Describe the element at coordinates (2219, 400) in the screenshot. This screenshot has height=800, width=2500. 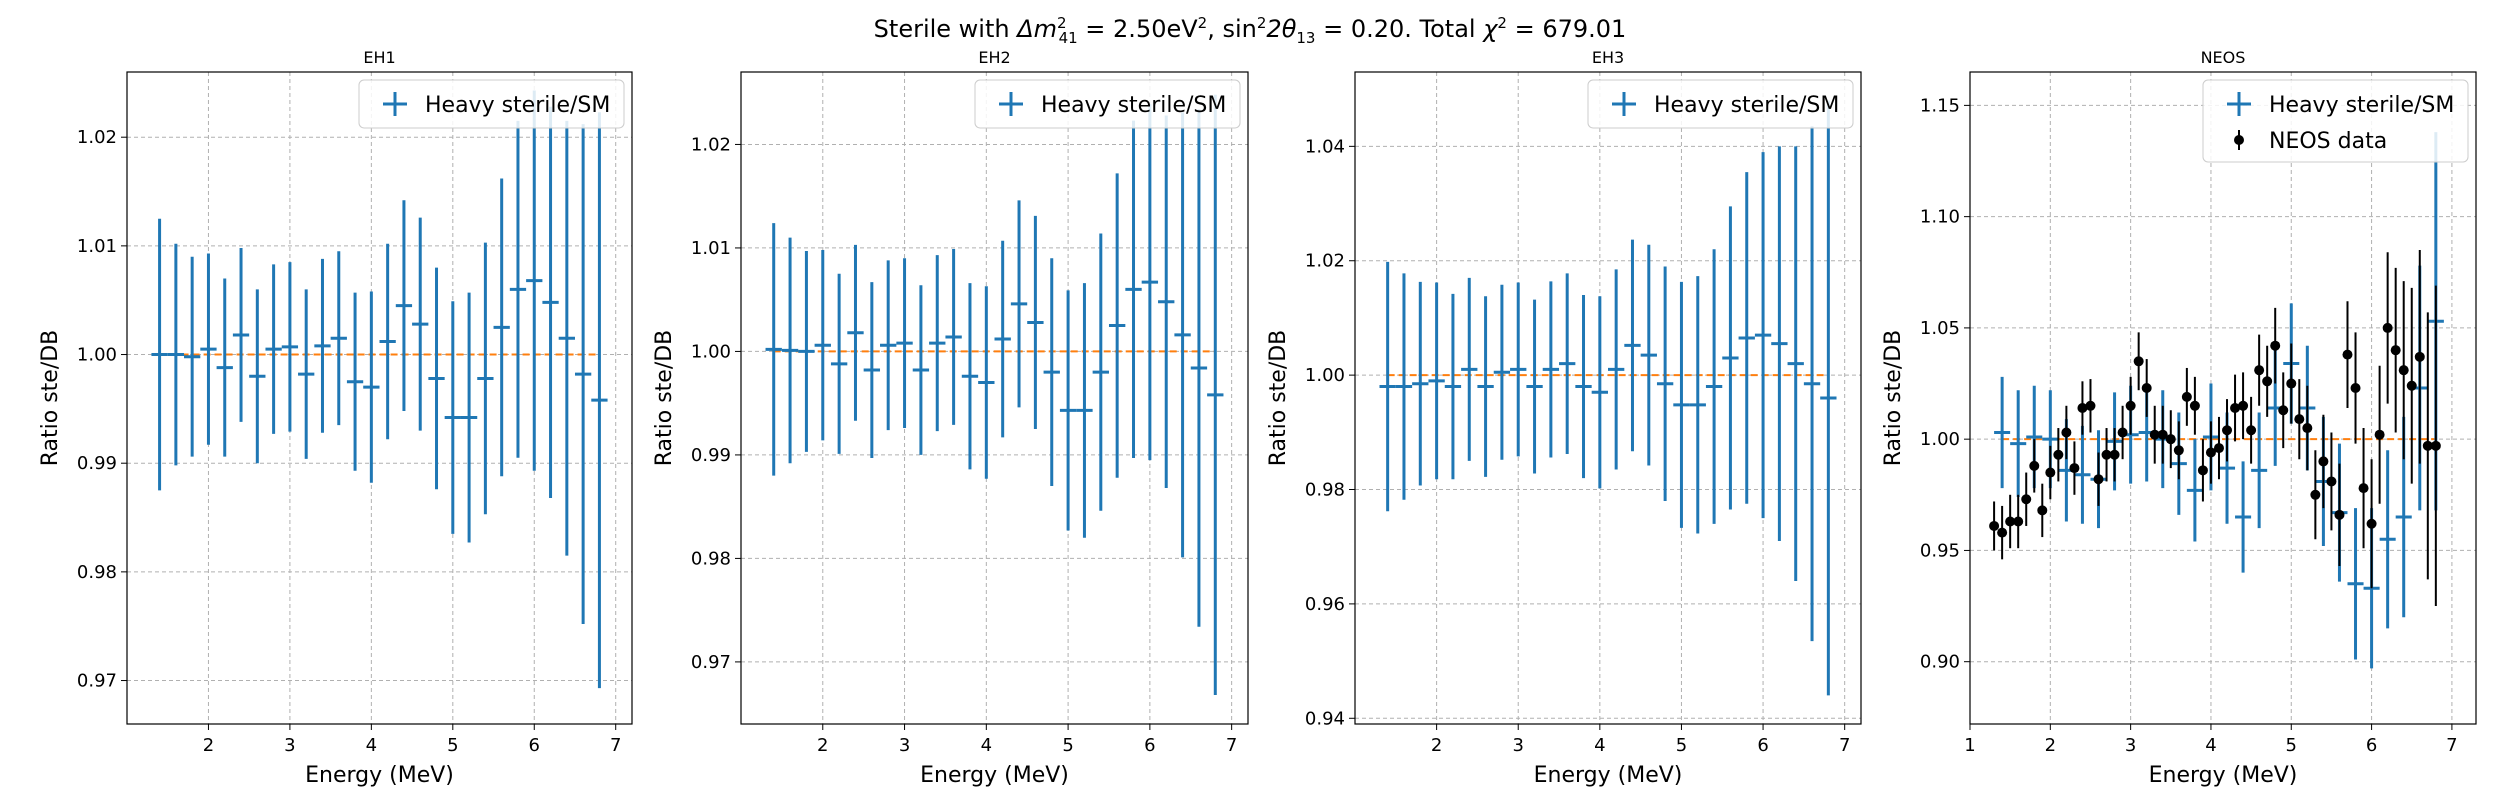
I see `series-model` at that location.